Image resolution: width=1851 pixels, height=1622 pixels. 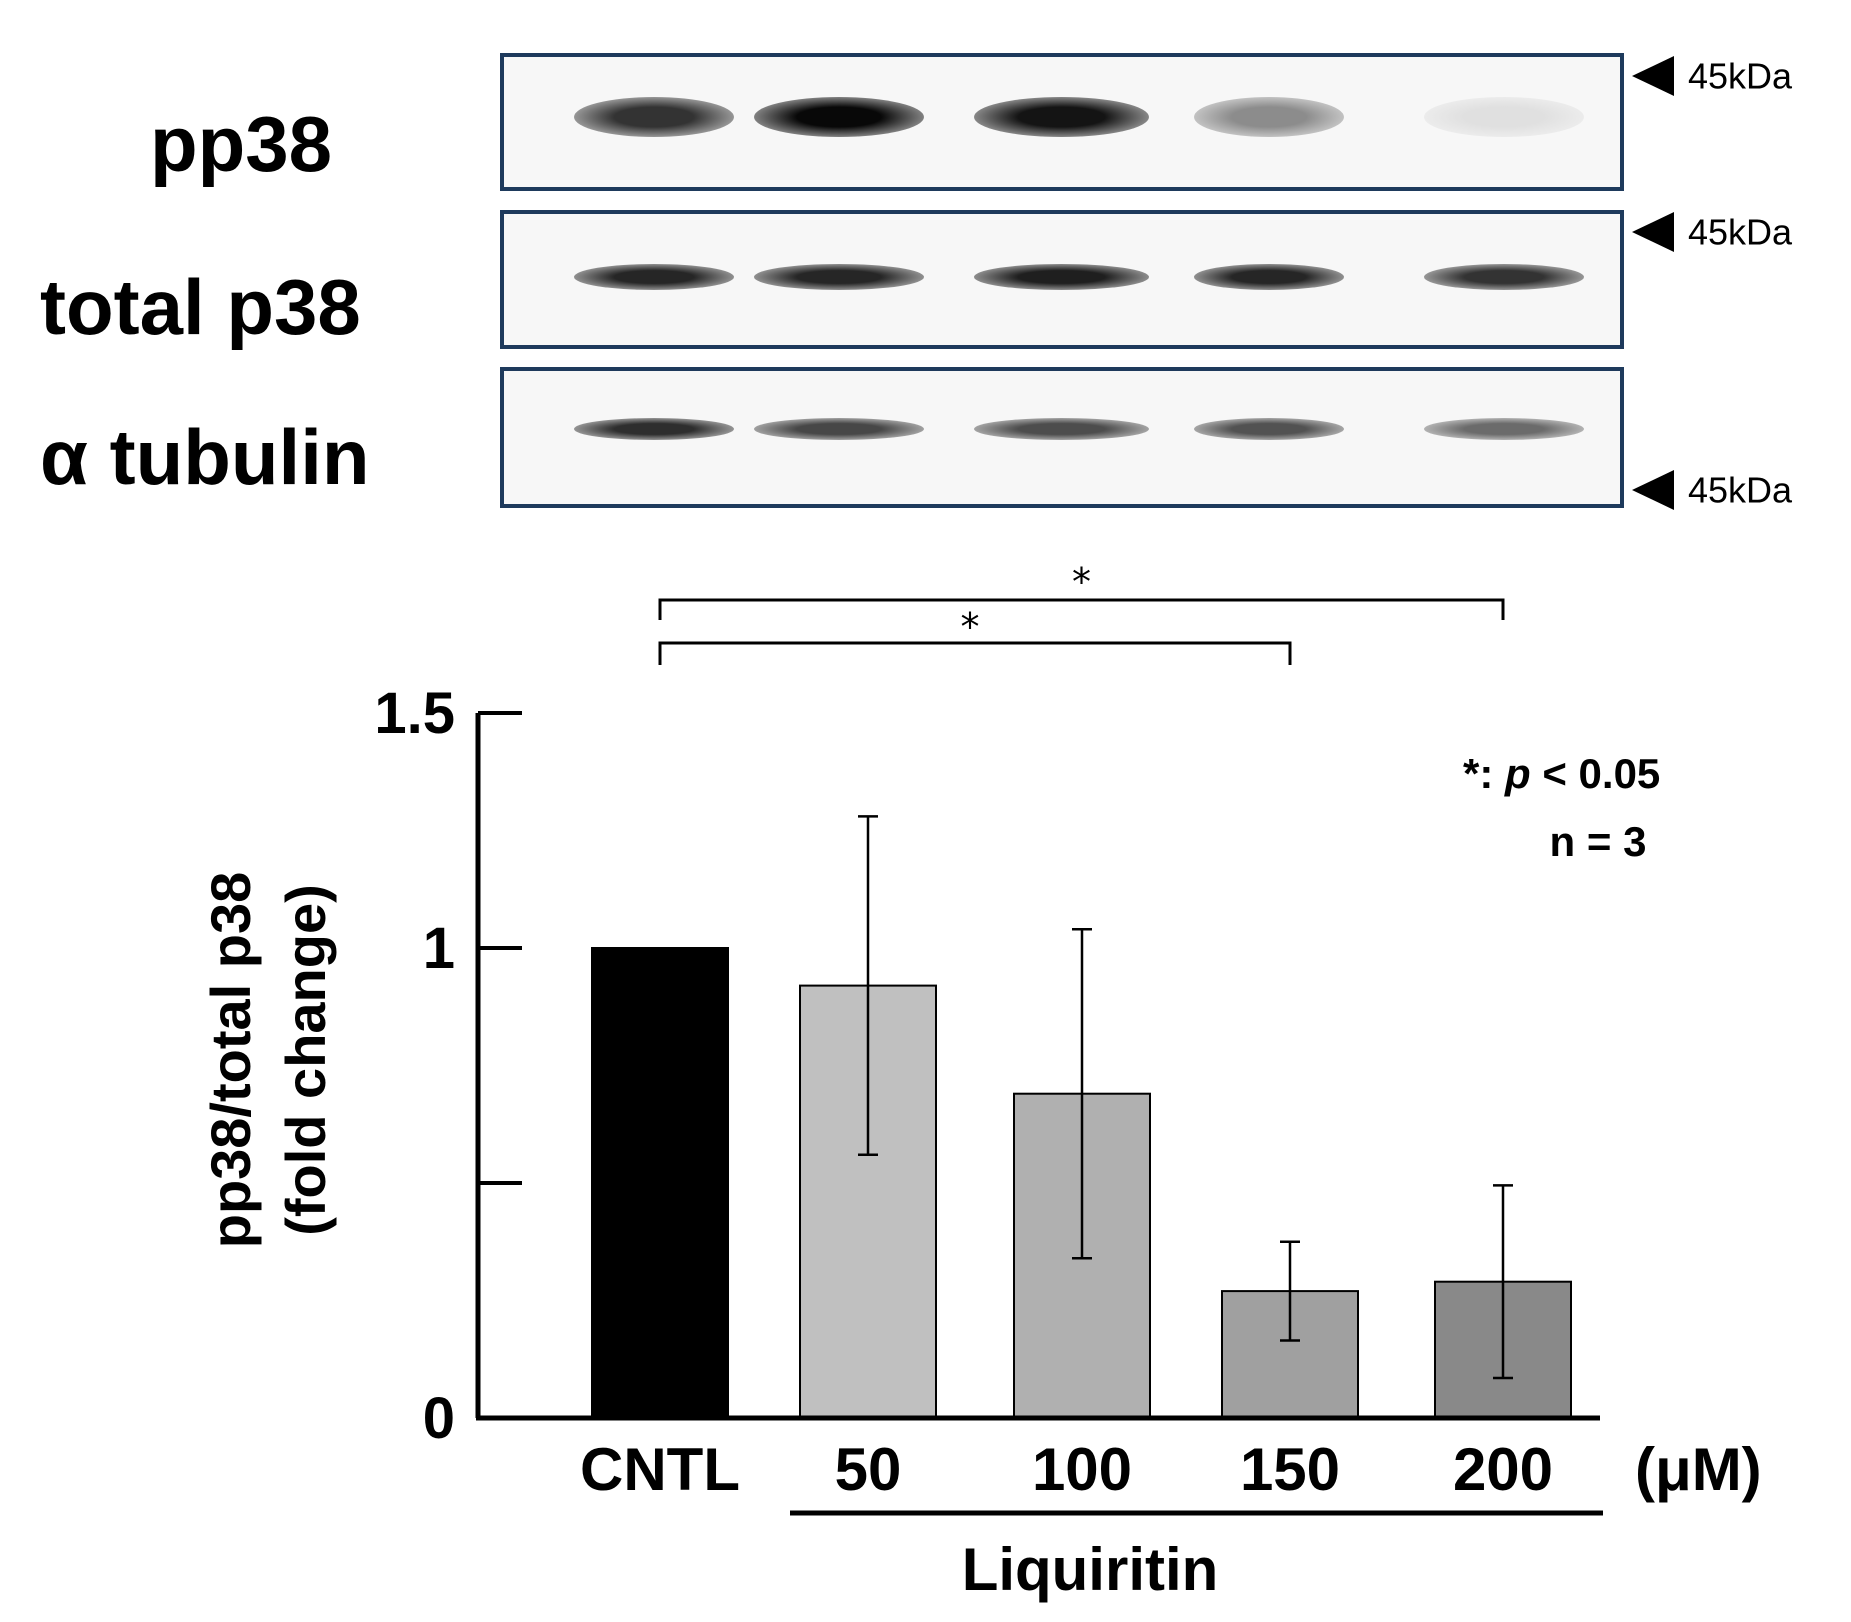 What do you see at coordinates (305, 1060) in the screenshot?
I see `y-axis-label-line2: (fold change)` at bounding box center [305, 1060].